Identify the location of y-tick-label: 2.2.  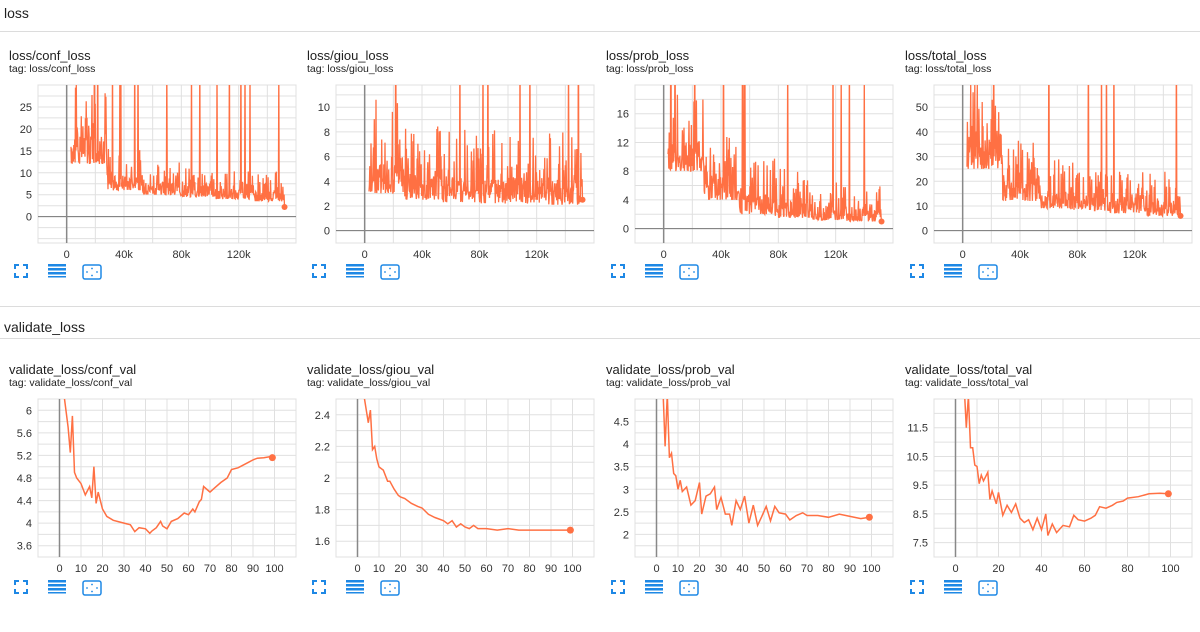
(322, 447).